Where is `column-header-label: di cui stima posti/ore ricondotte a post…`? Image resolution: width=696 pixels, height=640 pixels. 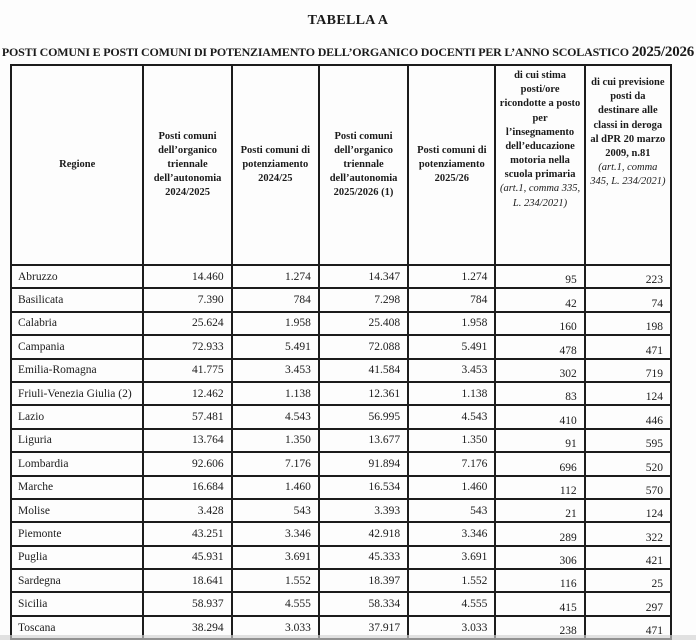
column-header-label: di cui stima posti/ore ricondotte a post… is located at coordinates (540, 125).